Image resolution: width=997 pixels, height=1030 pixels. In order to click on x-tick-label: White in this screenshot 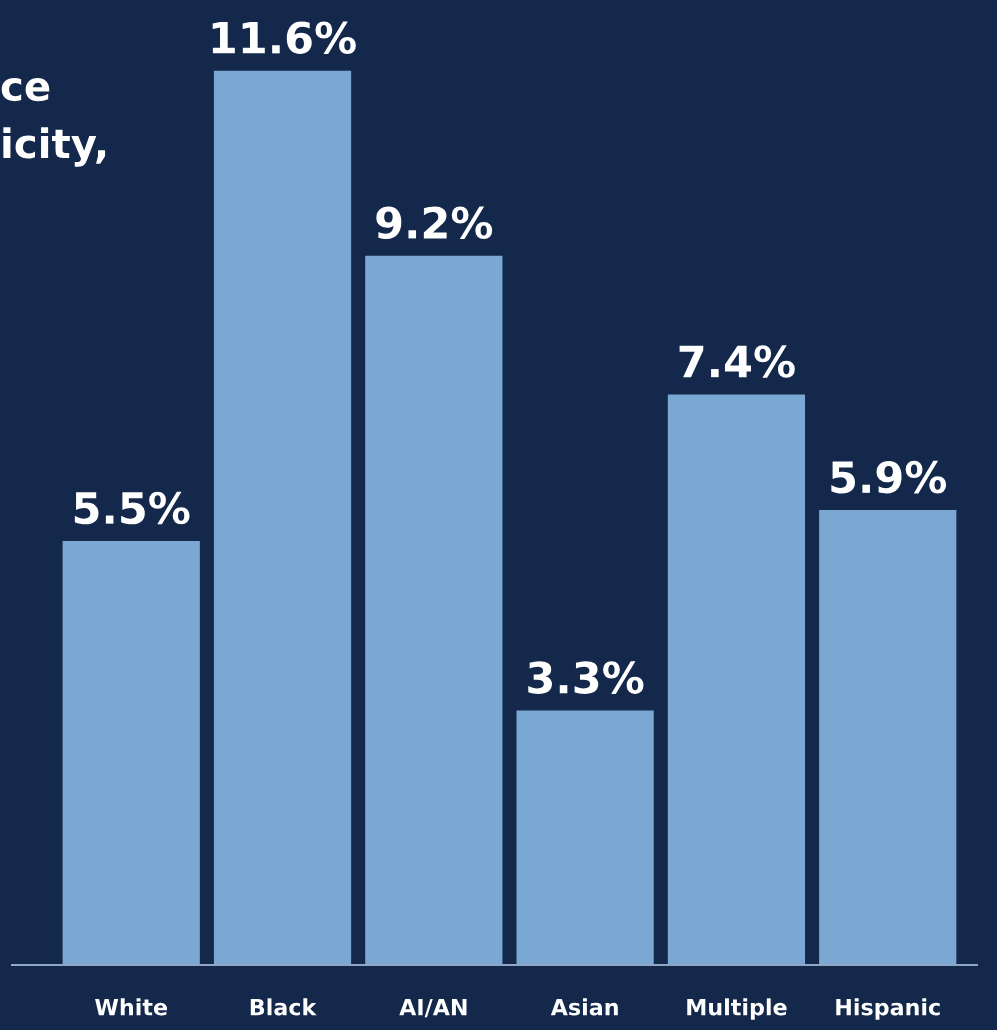, I will do `click(131, 1007)`.